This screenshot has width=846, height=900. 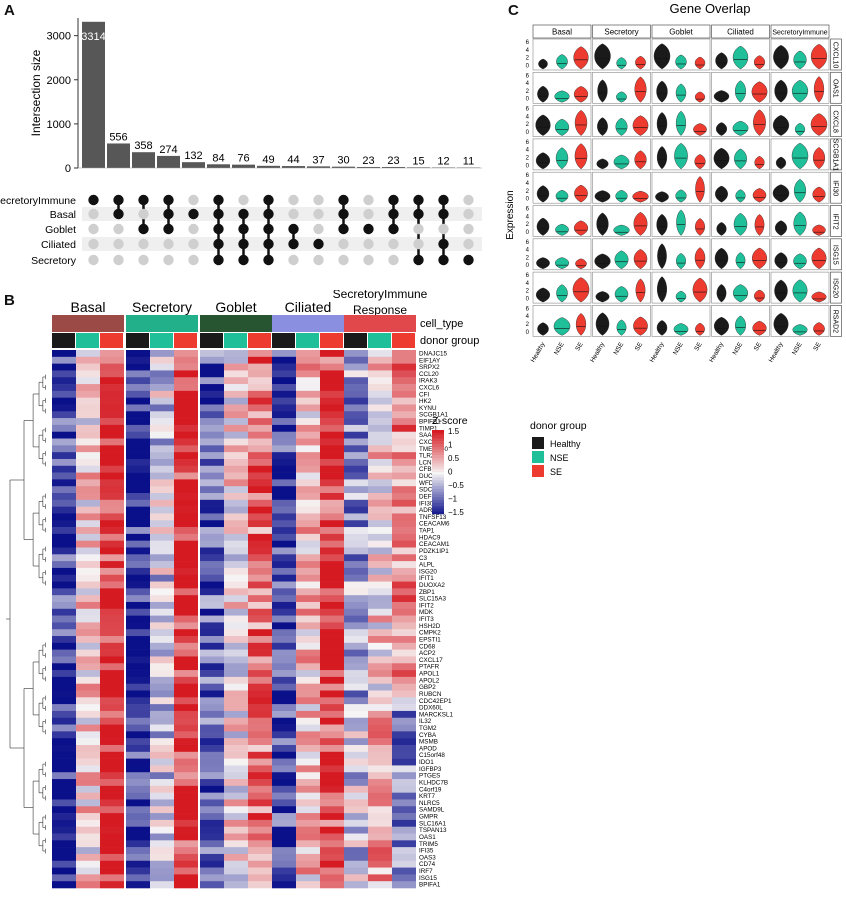 What do you see at coordinates (427, 646) in the screenshot?
I see `gene-label: CD68` at bounding box center [427, 646].